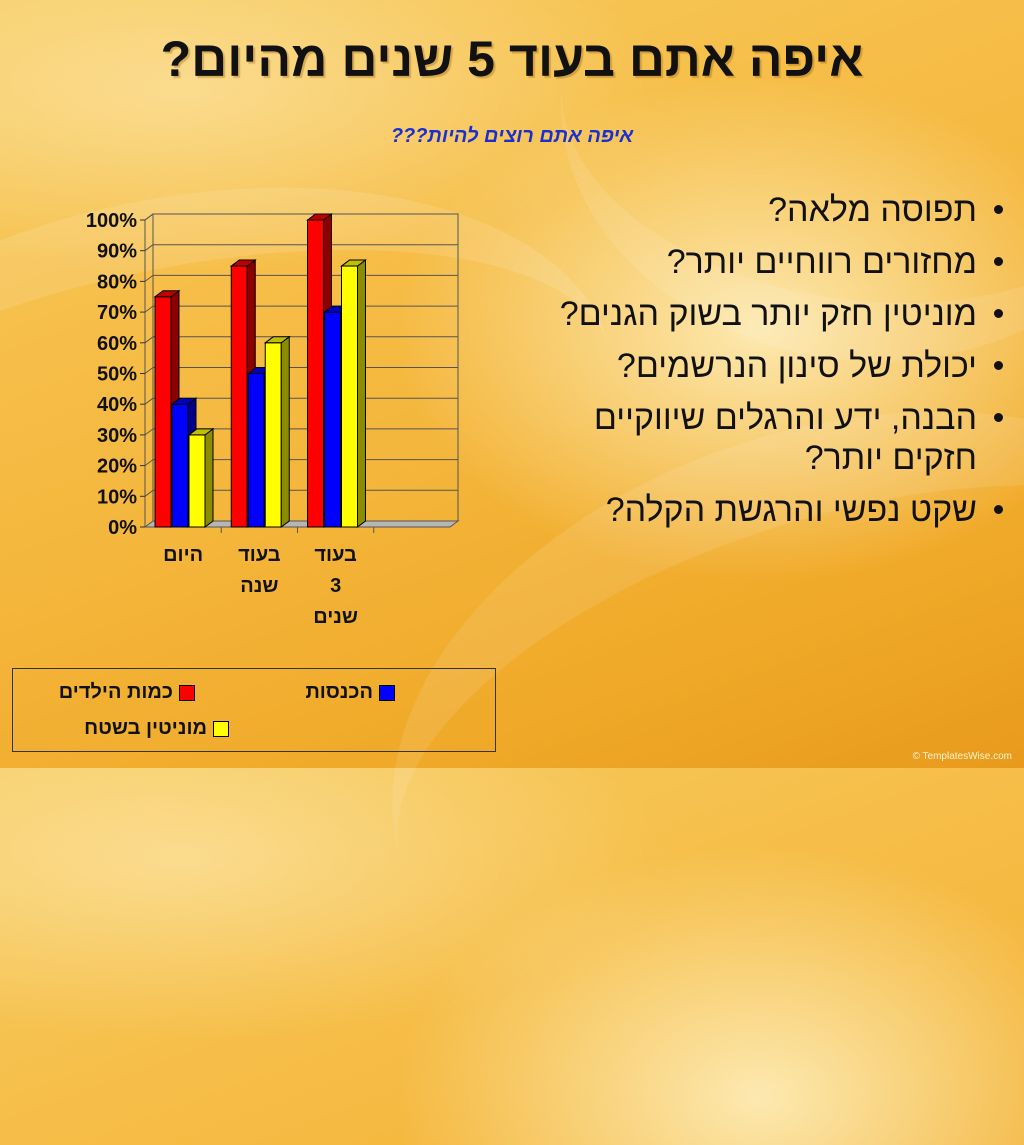  I want to click on x-tick-label: היום, so click(183, 555).